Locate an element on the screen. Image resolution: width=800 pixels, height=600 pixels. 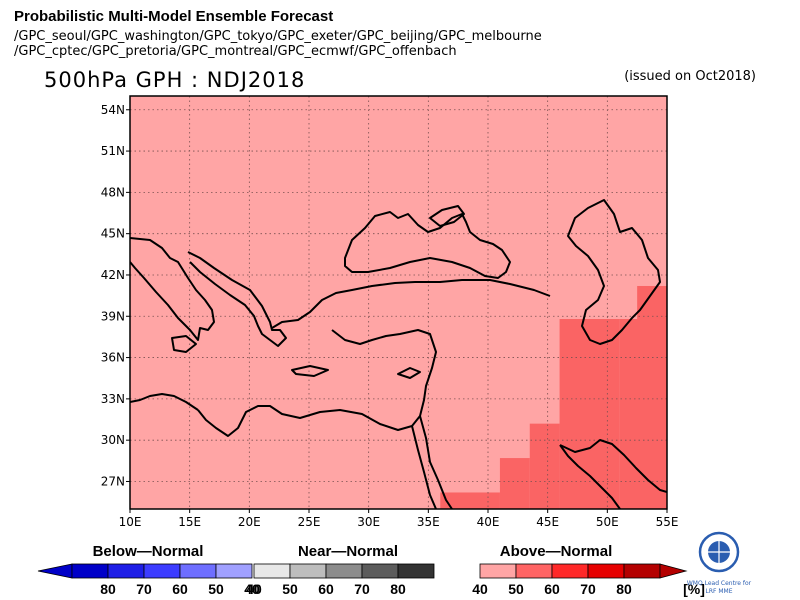
cb-above-label-1: 50 is located at coordinates (516, 589).